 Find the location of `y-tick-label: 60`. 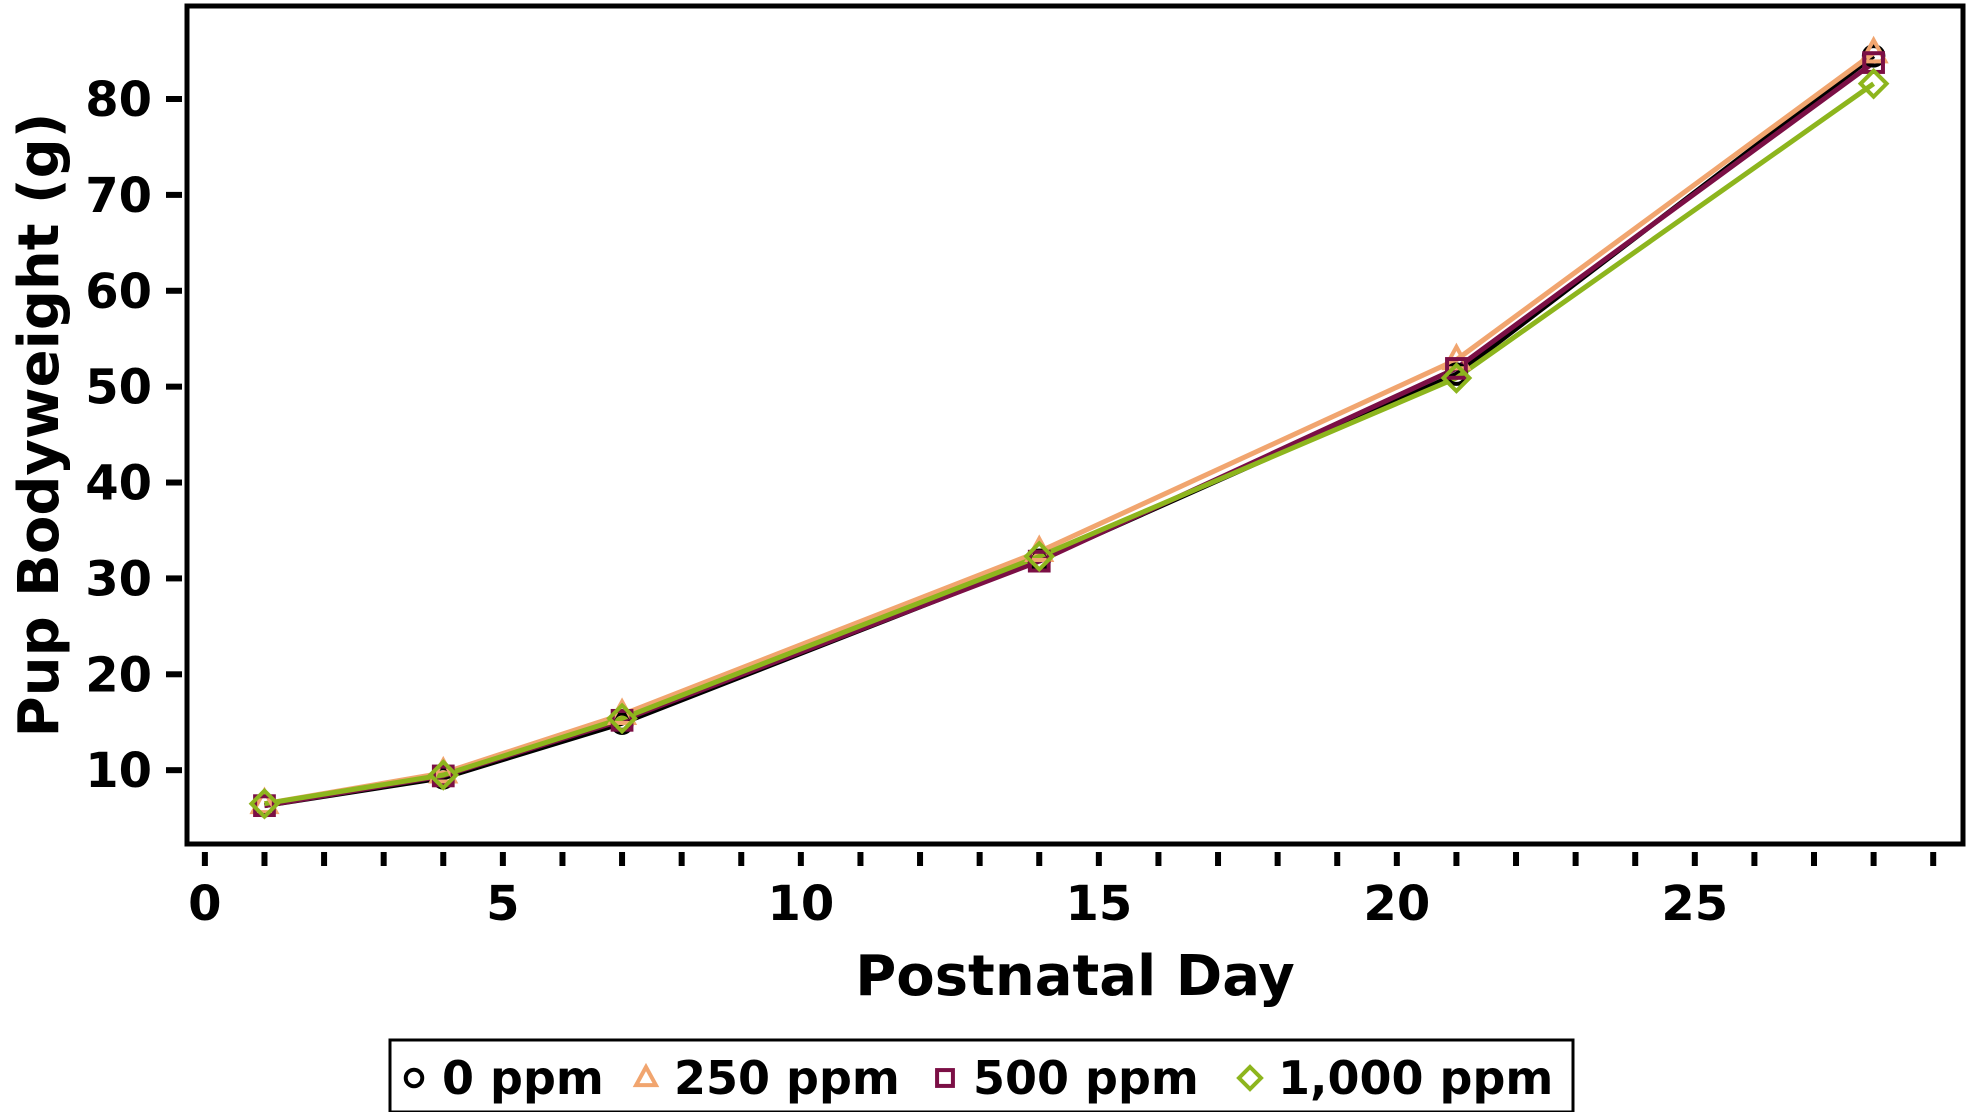

y-tick-label: 60 is located at coordinates (118, 292).